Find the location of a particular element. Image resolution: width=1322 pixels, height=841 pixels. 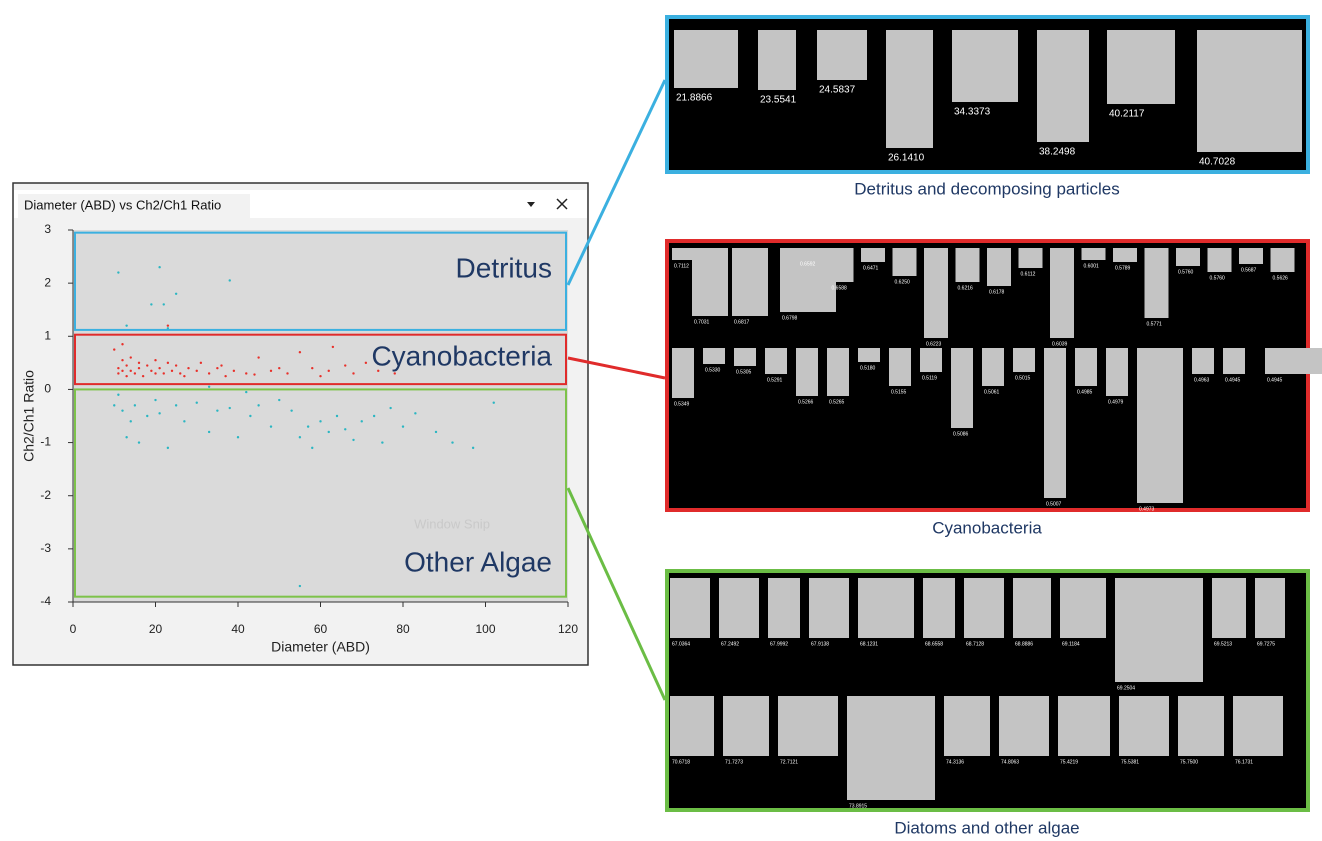

region-label: Other Algae is located at coordinates (478, 561).